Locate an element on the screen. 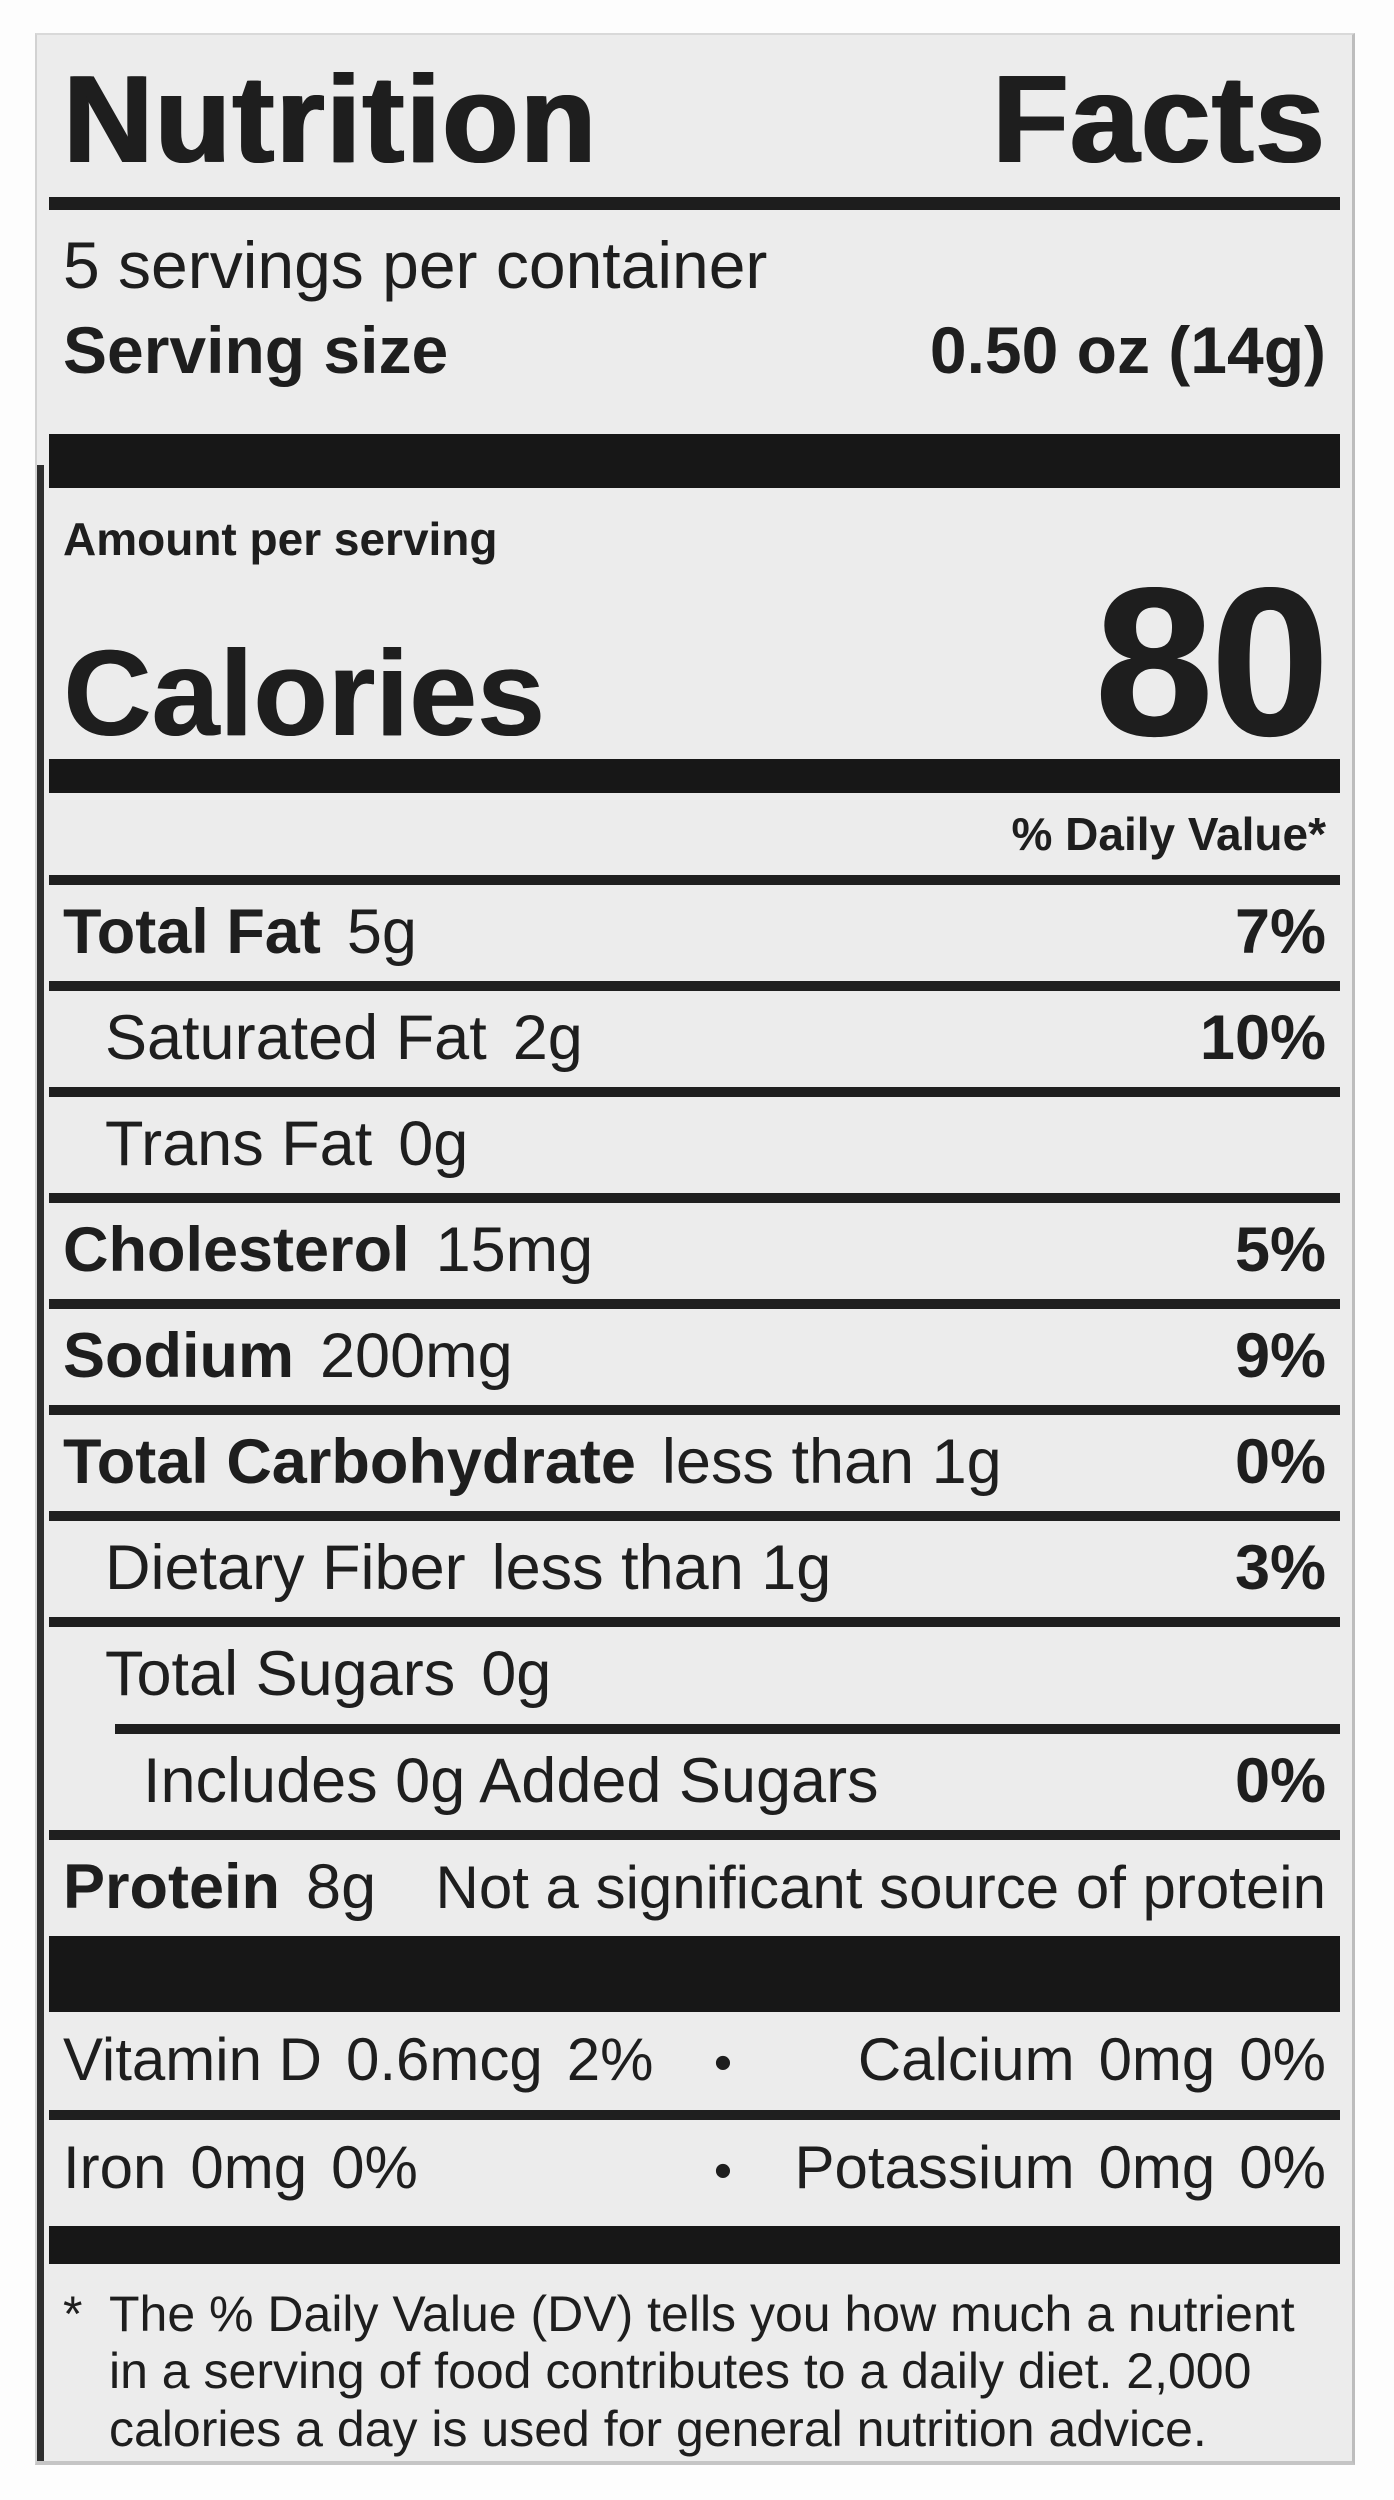 Image resolution: width=1394 pixels, height=2500 pixels. footnote-marker: * is located at coordinates (73, 2313).